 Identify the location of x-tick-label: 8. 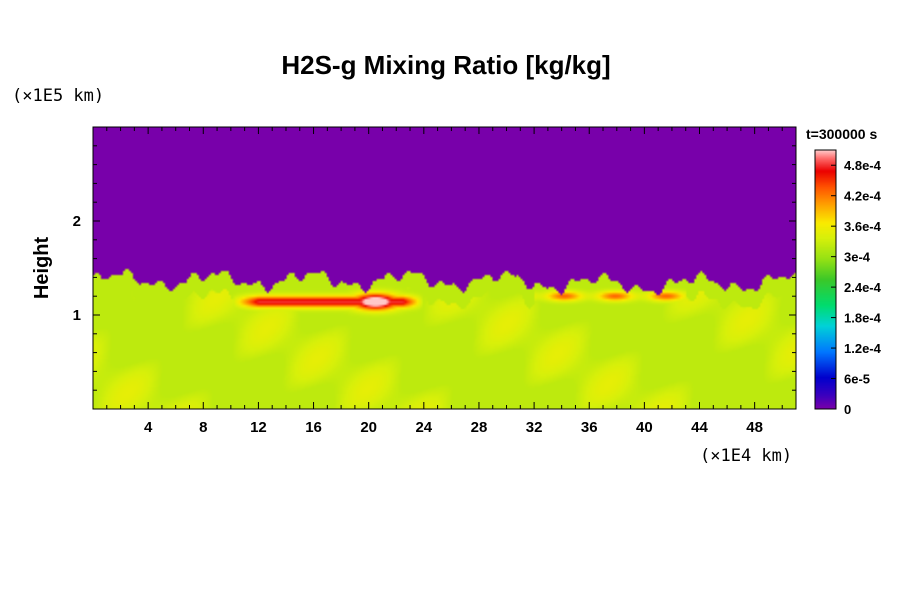
(203, 427).